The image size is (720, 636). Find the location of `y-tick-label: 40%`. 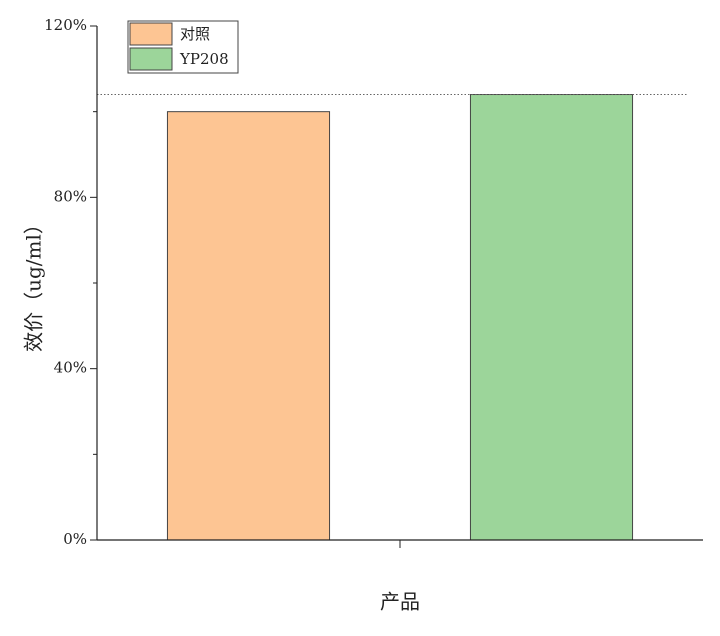

y-tick-label: 40% is located at coordinates (70, 368).